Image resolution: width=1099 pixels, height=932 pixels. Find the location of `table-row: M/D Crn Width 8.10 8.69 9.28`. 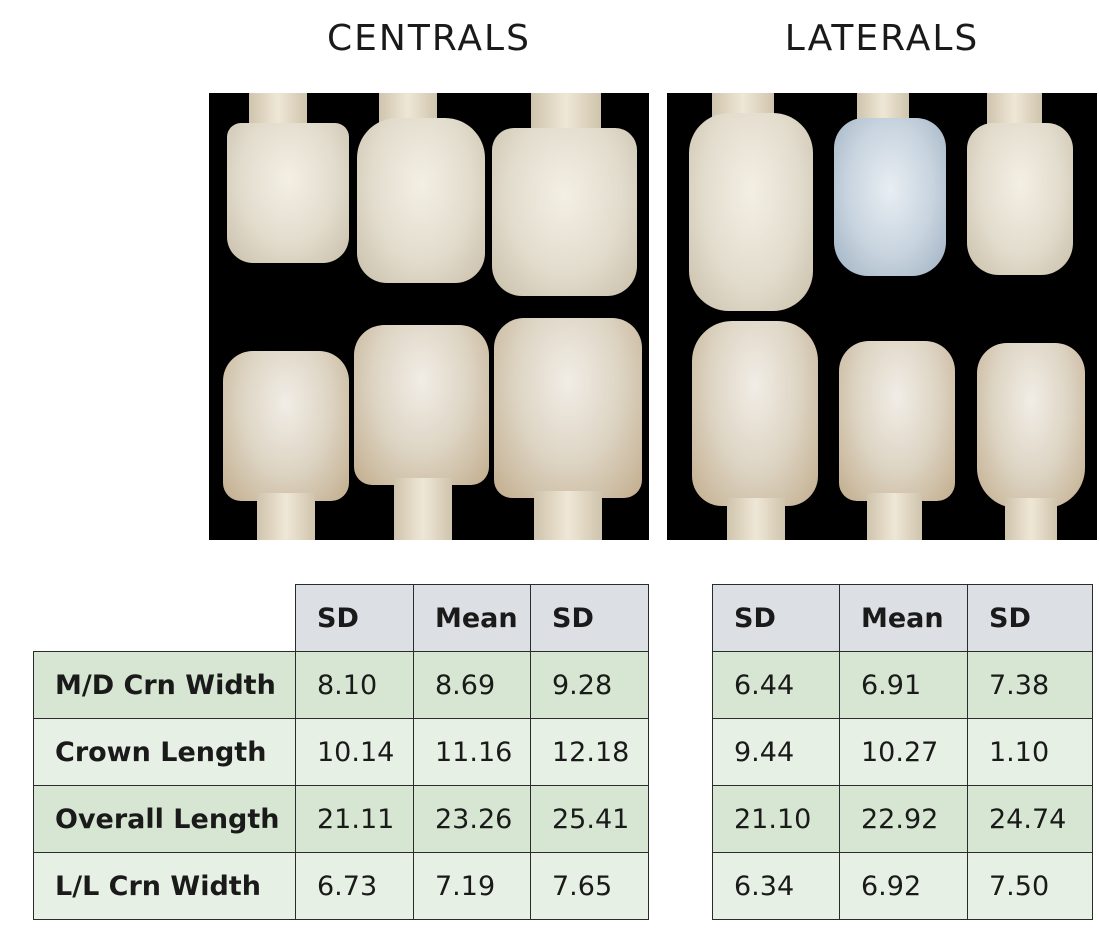

table-row: M/D Crn Width 8.10 8.69 9.28 is located at coordinates (341, 685).